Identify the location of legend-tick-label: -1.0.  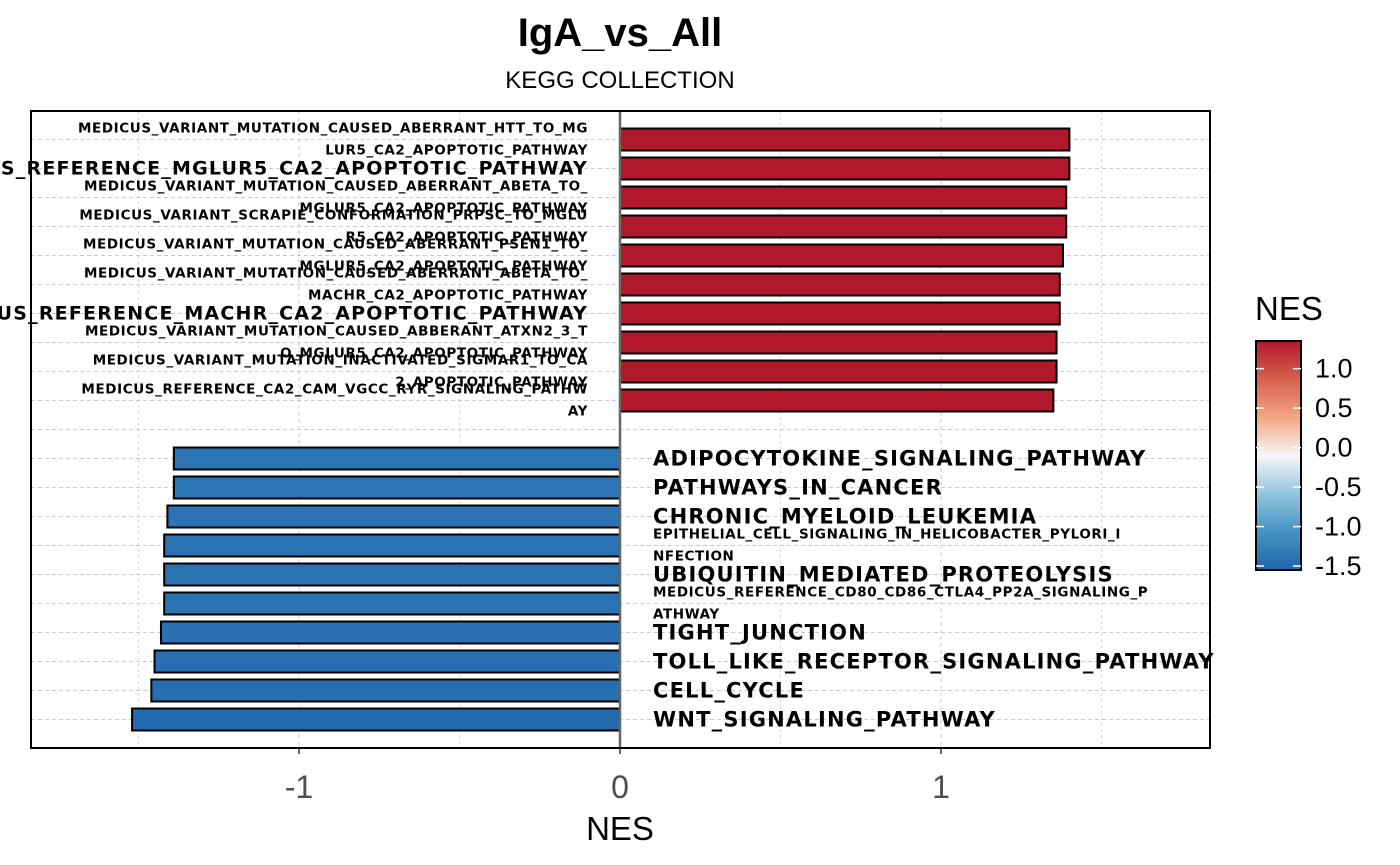
(1338, 527).